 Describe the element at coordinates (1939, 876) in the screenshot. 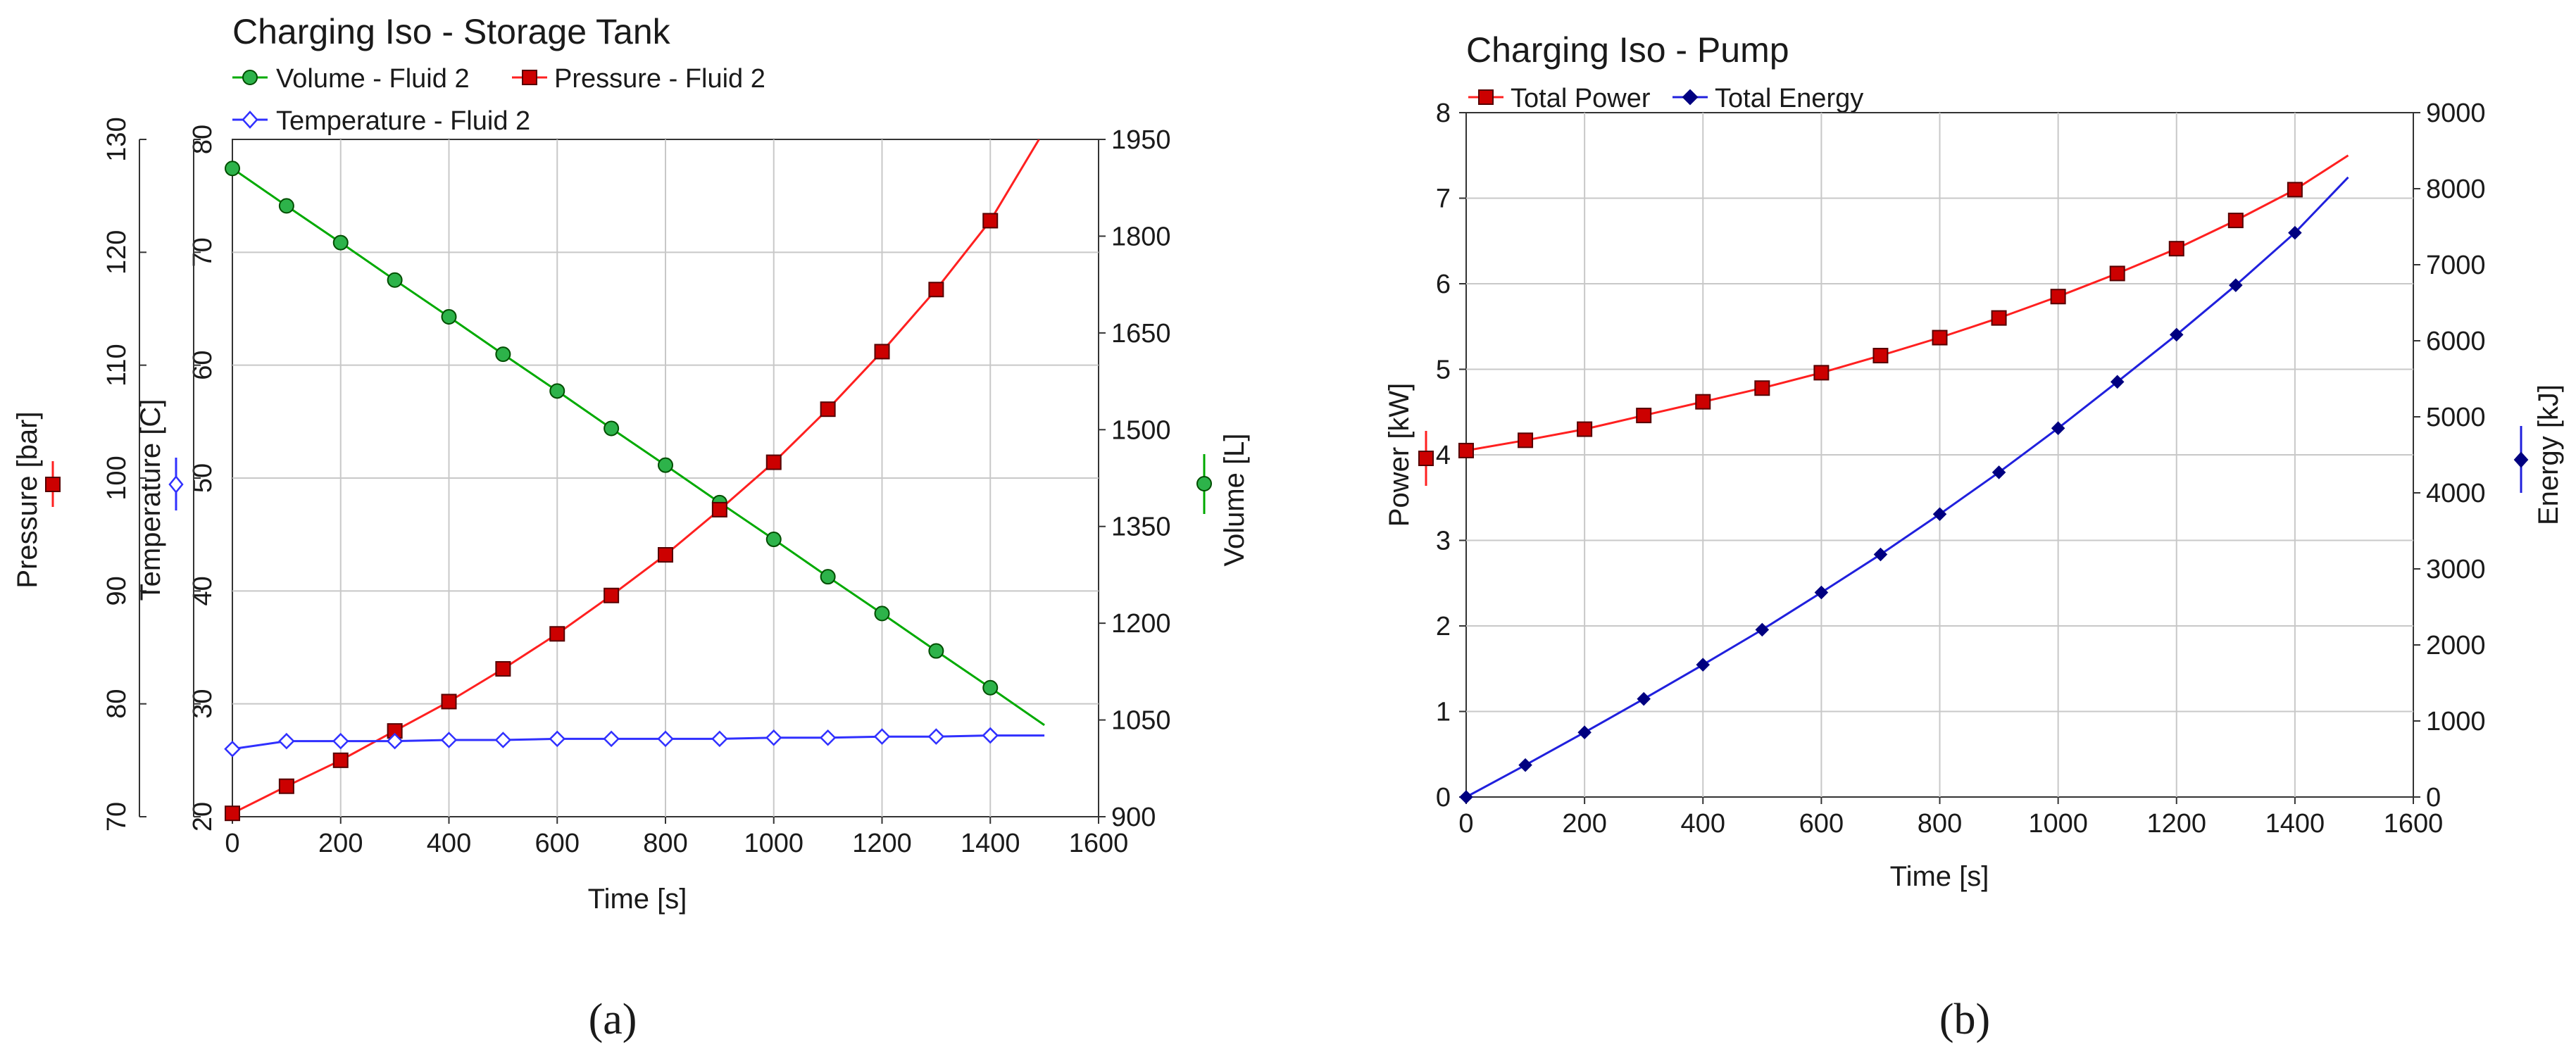

I see `chart-b-xlabel: Time [s]` at that location.